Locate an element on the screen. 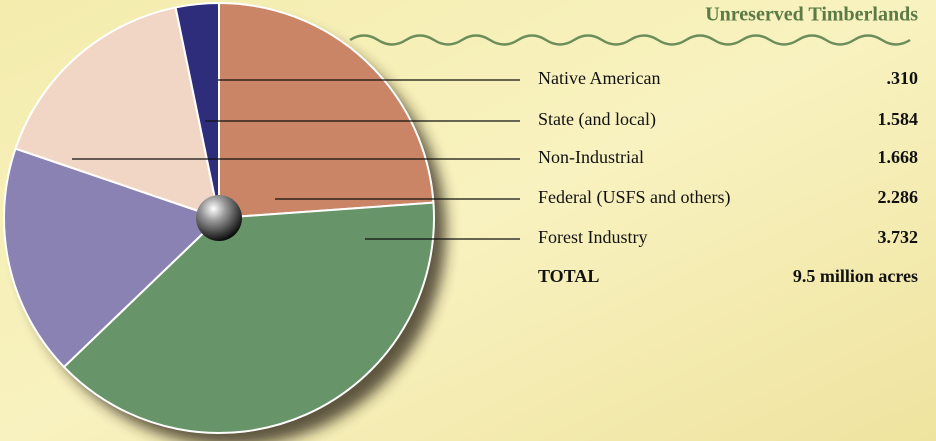 Image resolution: width=936 pixels, height=441 pixels. legend-label: State (and local) is located at coordinates (597, 119).